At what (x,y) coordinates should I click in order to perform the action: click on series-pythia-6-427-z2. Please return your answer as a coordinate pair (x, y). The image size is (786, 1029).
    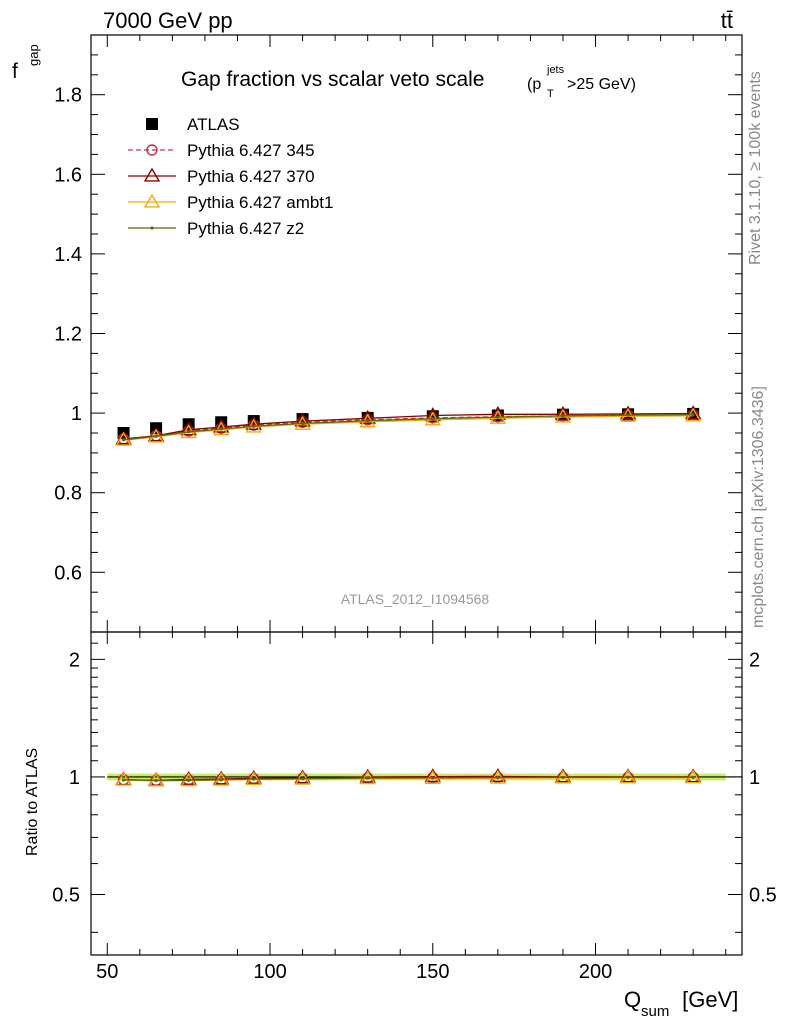
    Looking at the image, I should click on (408, 427).